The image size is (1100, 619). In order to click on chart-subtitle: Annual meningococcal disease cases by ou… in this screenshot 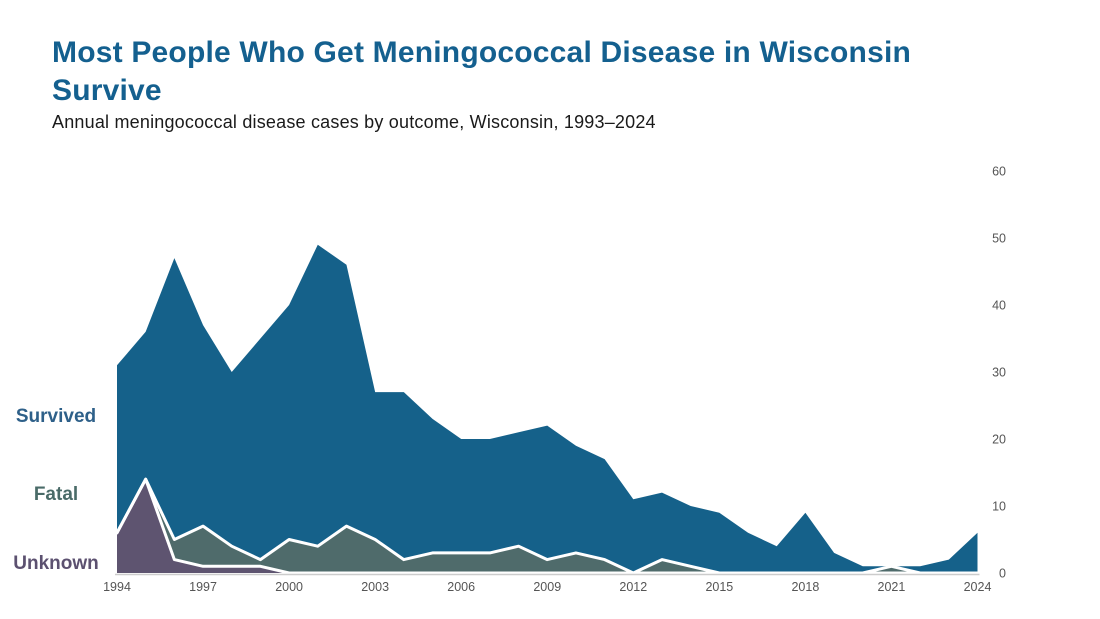, I will do `click(354, 122)`.